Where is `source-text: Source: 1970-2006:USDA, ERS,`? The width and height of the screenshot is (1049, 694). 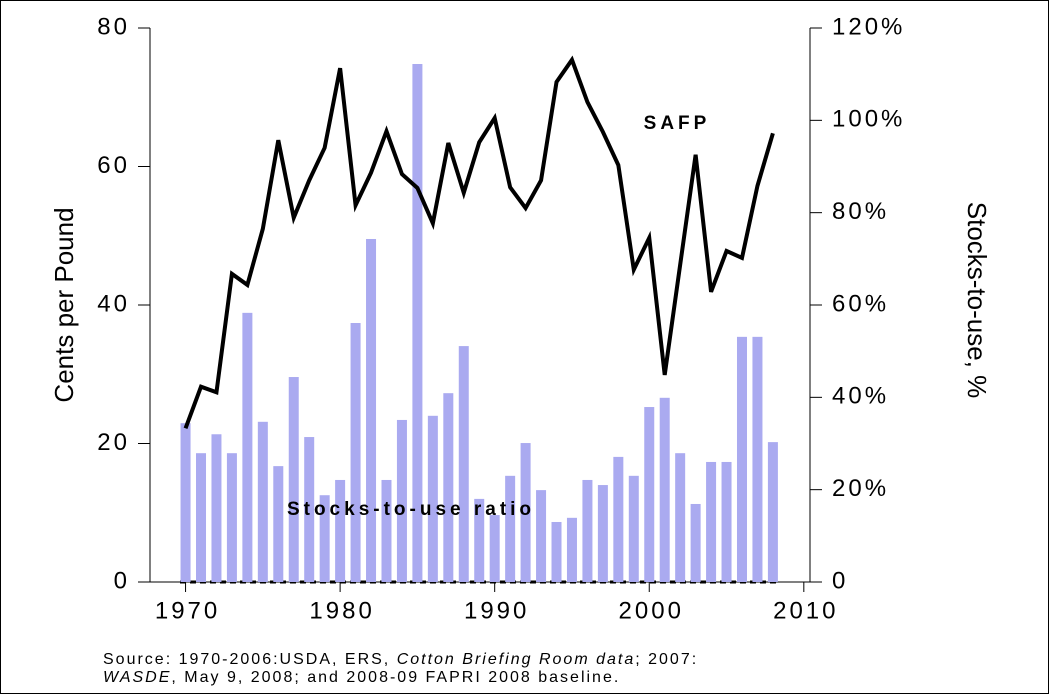
source-text: Source: 1970-2006:USDA, ERS, is located at coordinates (250, 659).